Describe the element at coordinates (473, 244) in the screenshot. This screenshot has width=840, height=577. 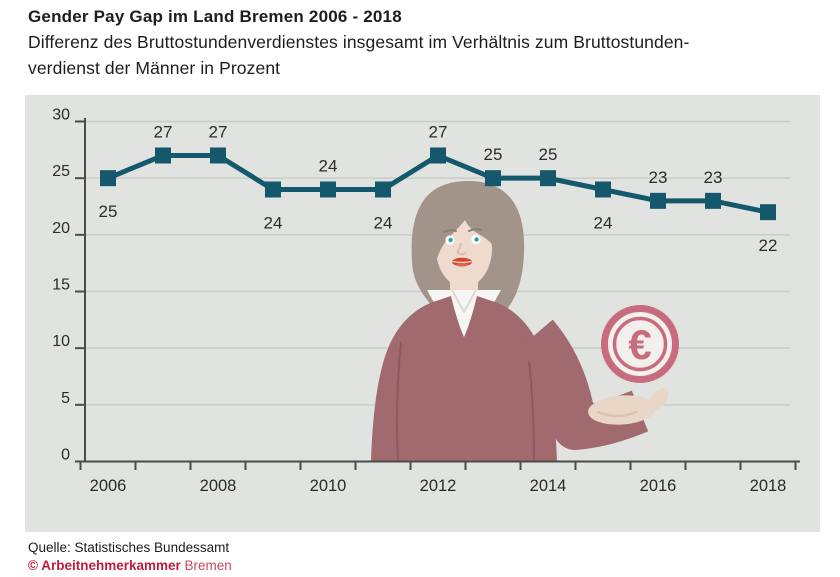
I see `hair-fringe` at that location.